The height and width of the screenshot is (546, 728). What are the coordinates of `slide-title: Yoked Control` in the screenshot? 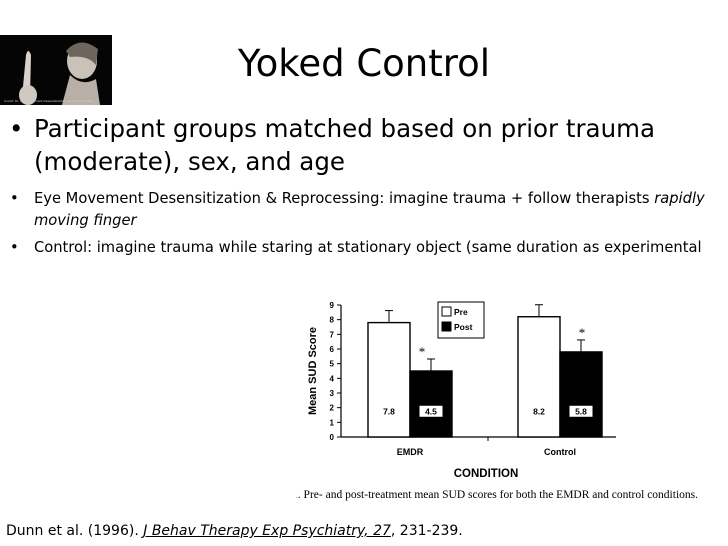 It's located at (364, 63).